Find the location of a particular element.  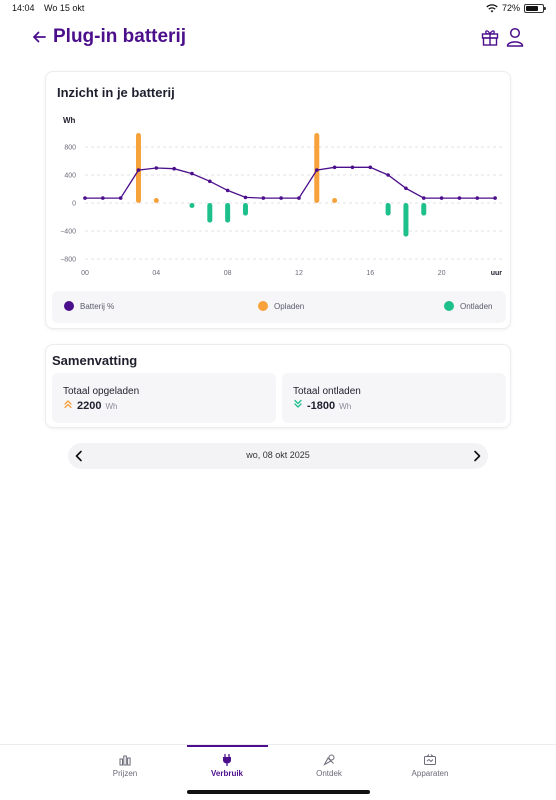

y-axis-unit-label: Wh is located at coordinates (69, 120).